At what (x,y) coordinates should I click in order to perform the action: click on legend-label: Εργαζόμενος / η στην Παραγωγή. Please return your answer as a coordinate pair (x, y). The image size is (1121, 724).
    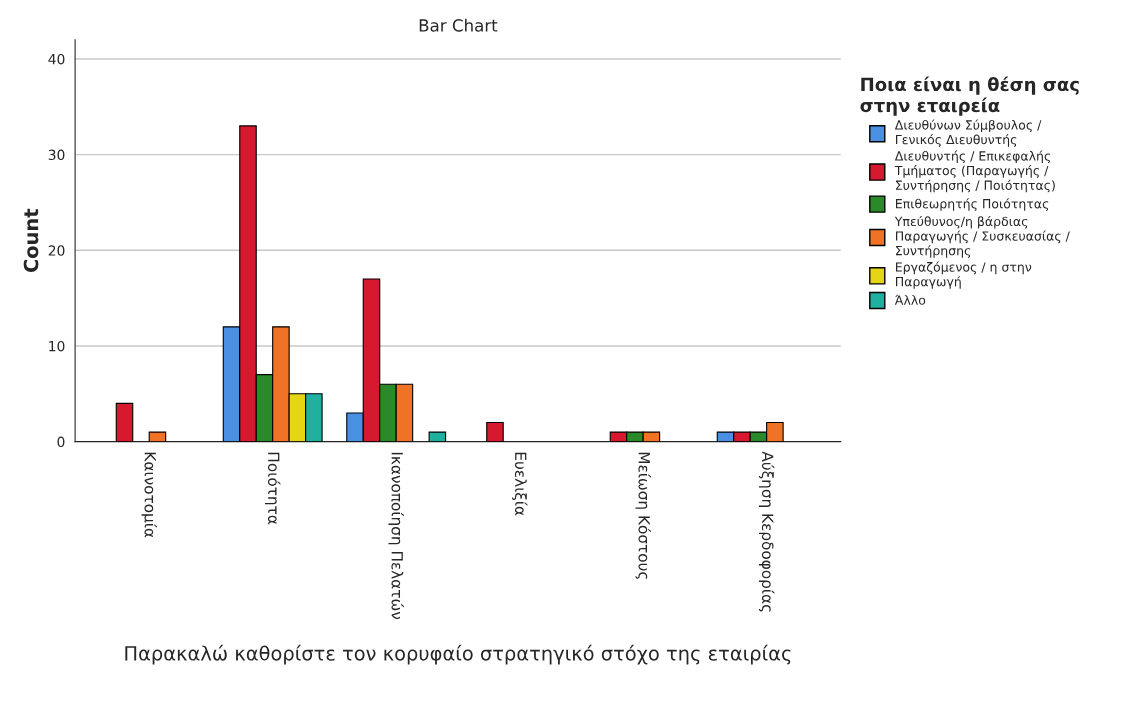
    Looking at the image, I should click on (964, 275).